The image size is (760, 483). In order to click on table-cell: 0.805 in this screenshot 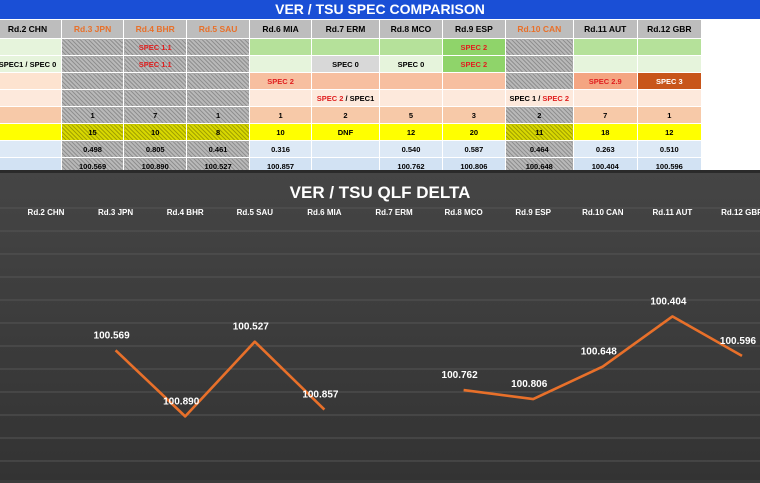, I will do `click(155, 149)`.